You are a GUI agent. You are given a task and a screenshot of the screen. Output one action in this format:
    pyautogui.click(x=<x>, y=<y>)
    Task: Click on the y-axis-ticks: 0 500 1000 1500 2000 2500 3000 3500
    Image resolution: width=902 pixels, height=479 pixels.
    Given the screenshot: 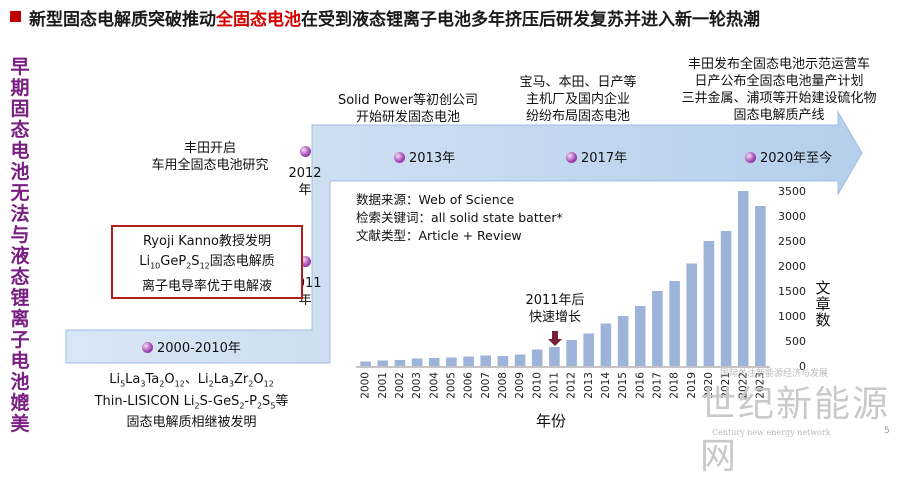 What is the action you would take?
    pyautogui.click(x=792, y=279)
    